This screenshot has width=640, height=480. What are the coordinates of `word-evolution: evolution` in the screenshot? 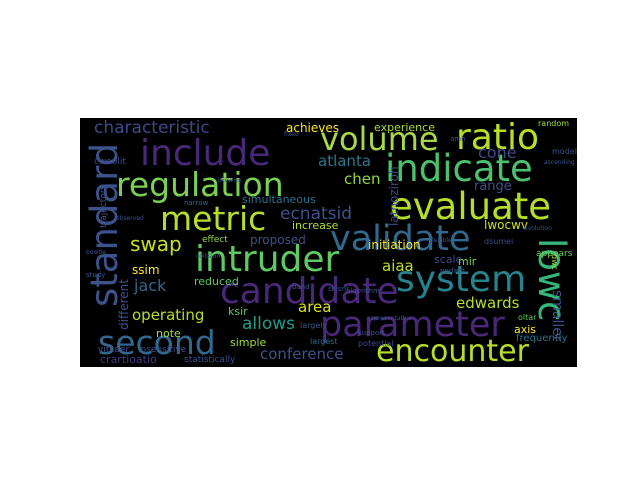 It's located at (538, 228).